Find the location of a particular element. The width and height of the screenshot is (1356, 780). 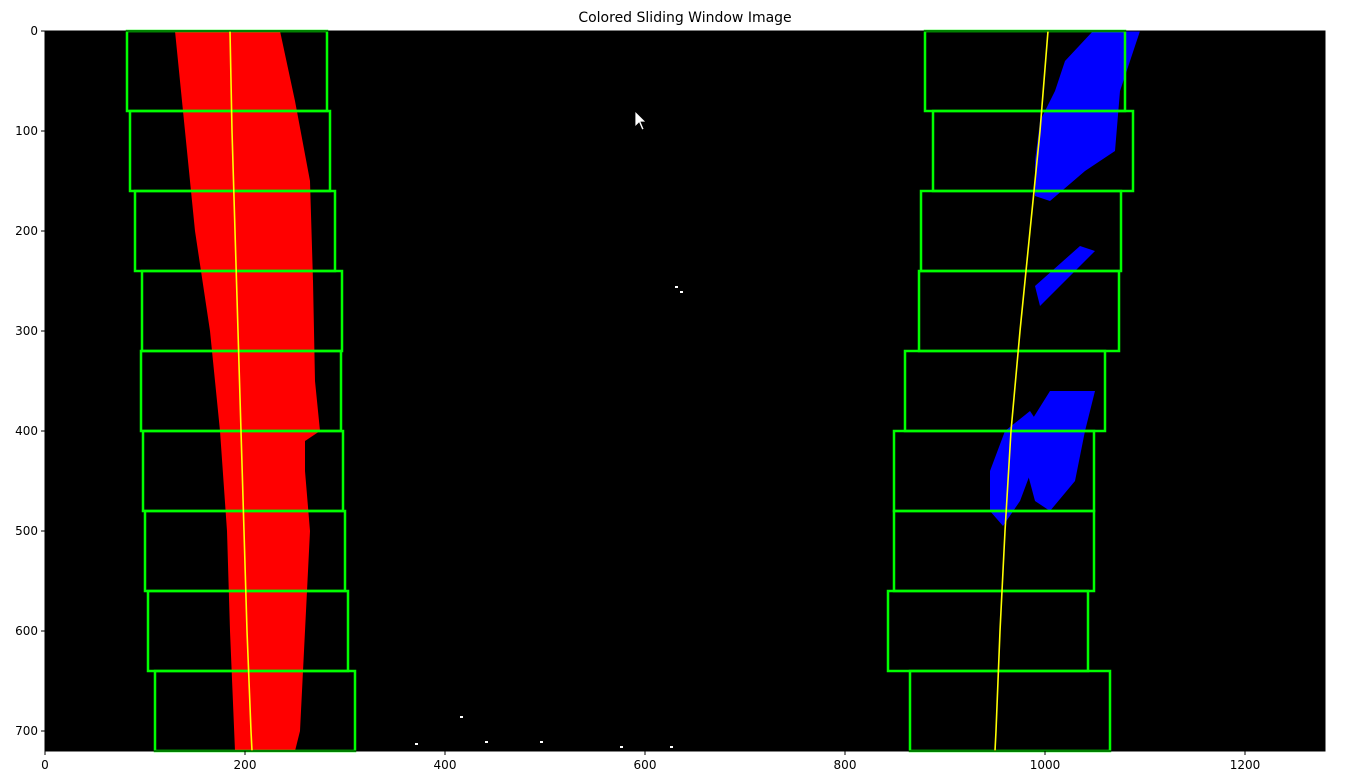

y-tick-label: 300 is located at coordinates (26, 331).